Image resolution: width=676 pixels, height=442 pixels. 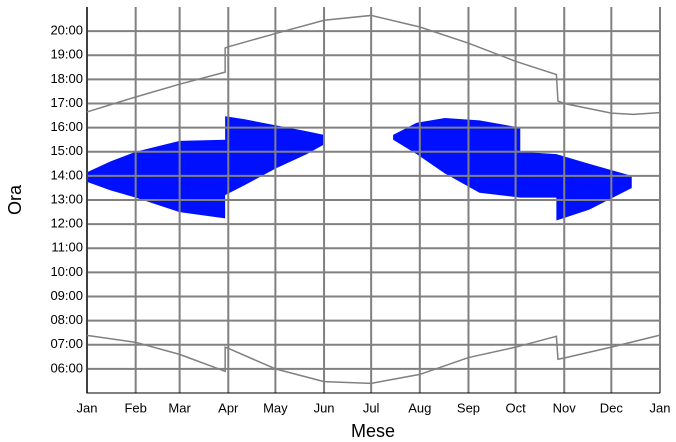 I want to click on y-tick-label: 18:00, so click(x=66, y=78).